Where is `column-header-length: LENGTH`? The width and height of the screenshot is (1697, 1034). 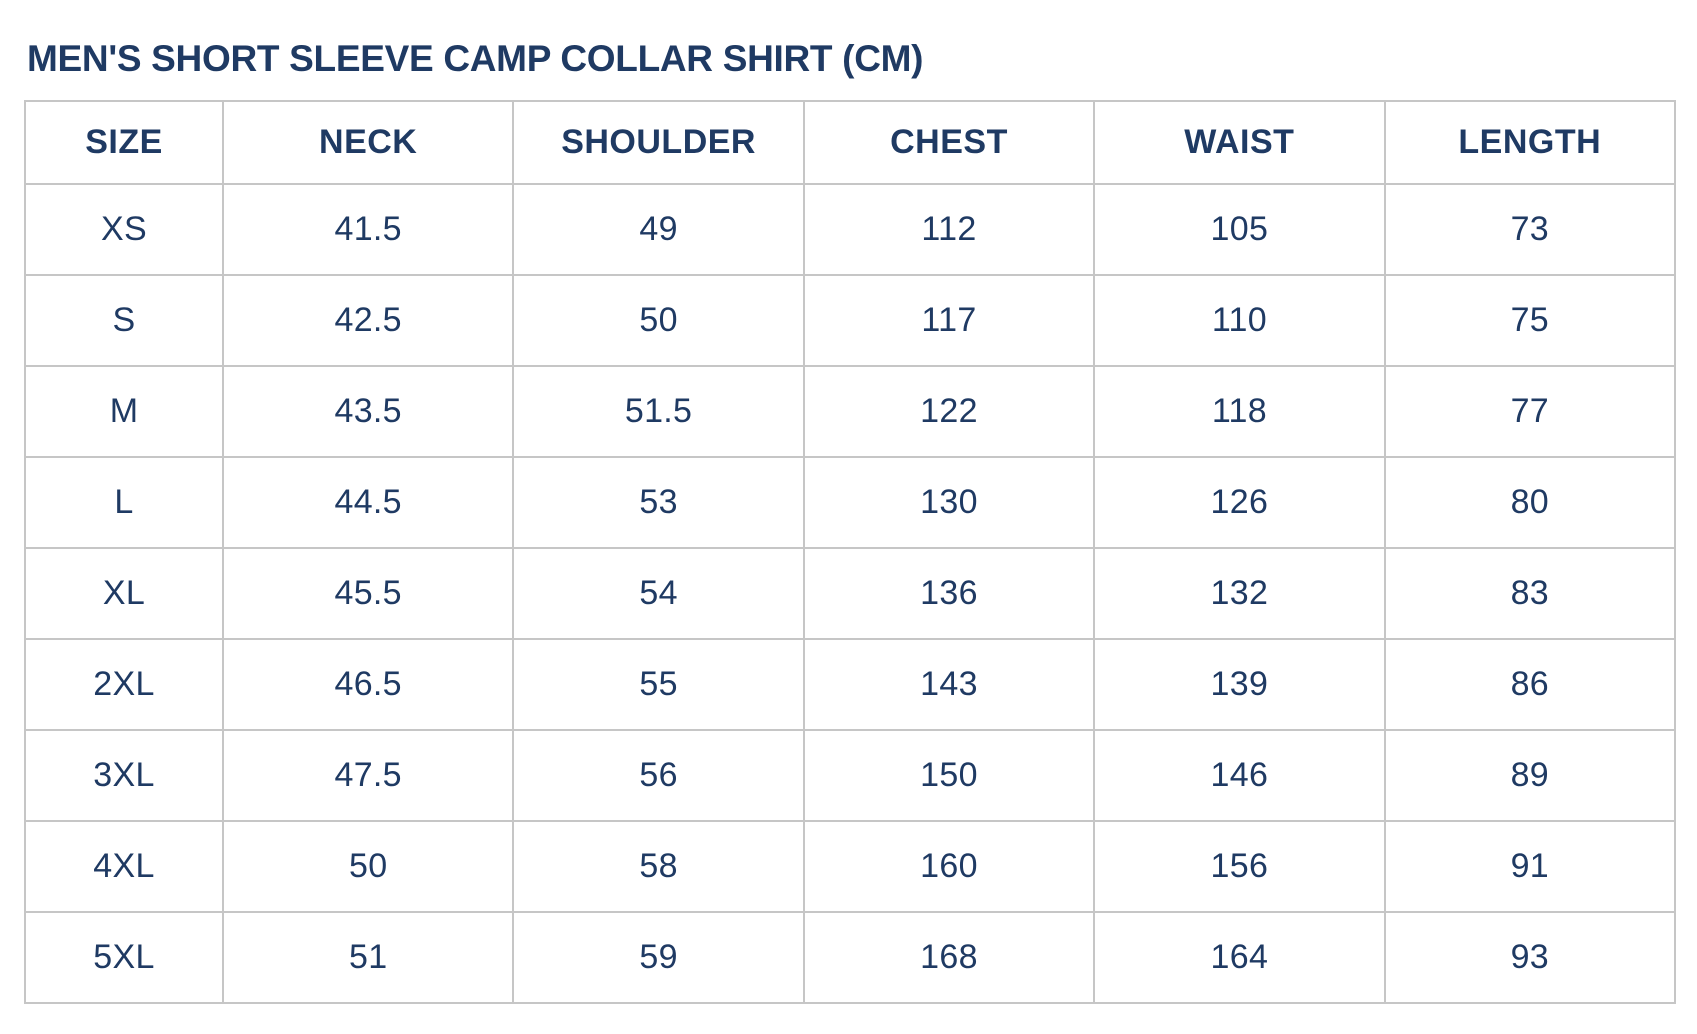
column-header-length: LENGTH is located at coordinates (1530, 142).